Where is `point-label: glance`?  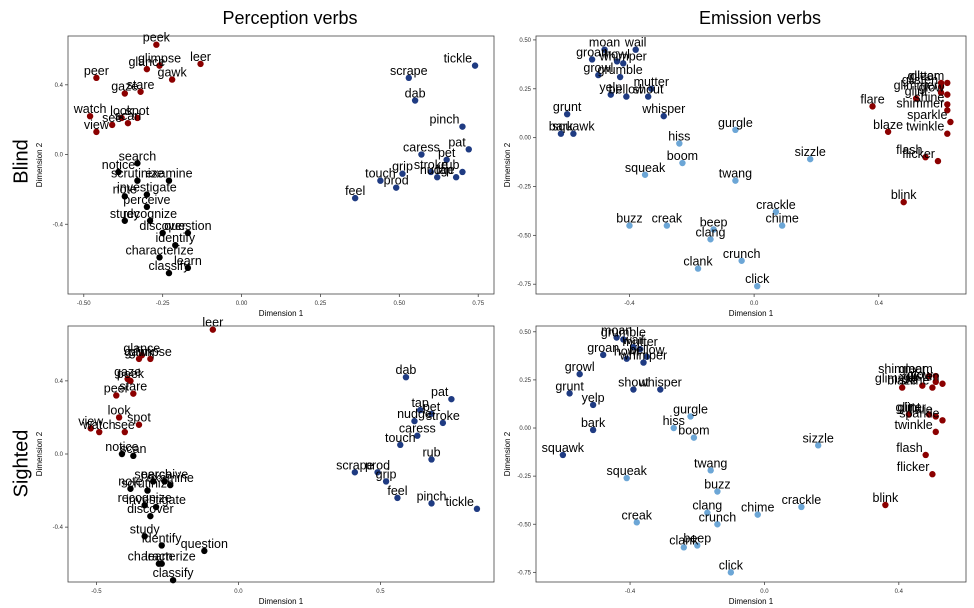 point-label: glance is located at coordinates (141, 348).